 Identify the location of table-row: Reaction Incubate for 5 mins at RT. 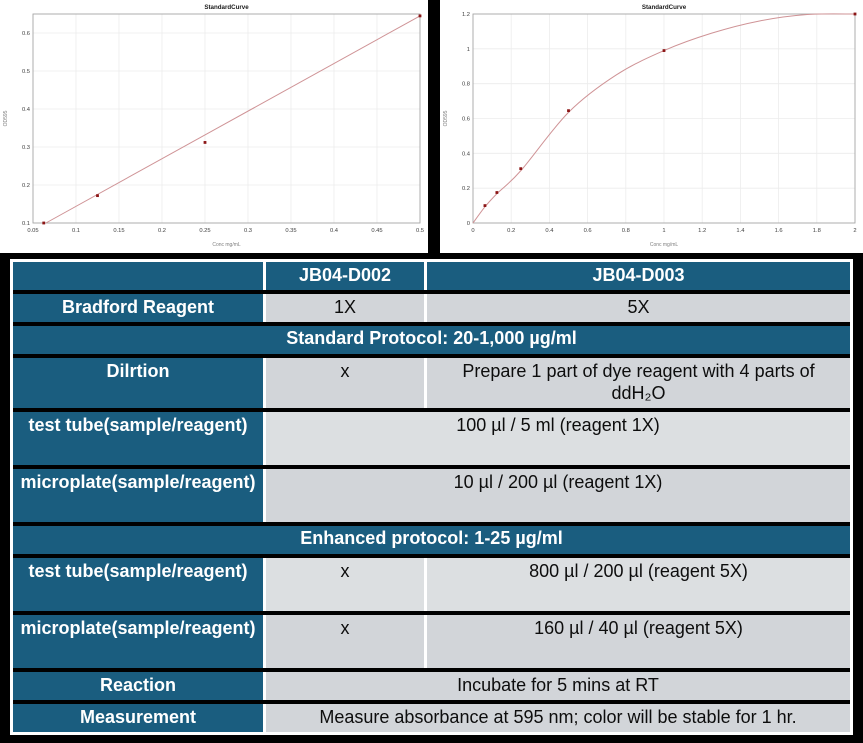
(431, 685).